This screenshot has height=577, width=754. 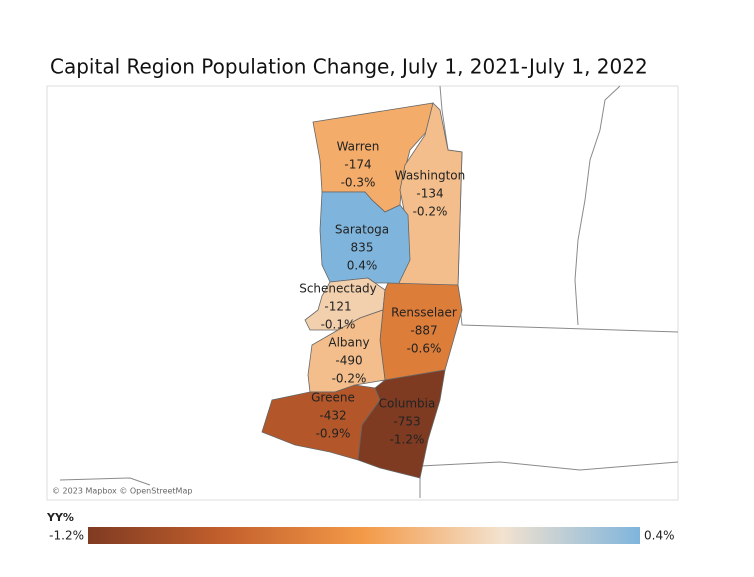 What do you see at coordinates (424, 349) in the screenshot?
I see `county-pct: -0.6%` at bounding box center [424, 349].